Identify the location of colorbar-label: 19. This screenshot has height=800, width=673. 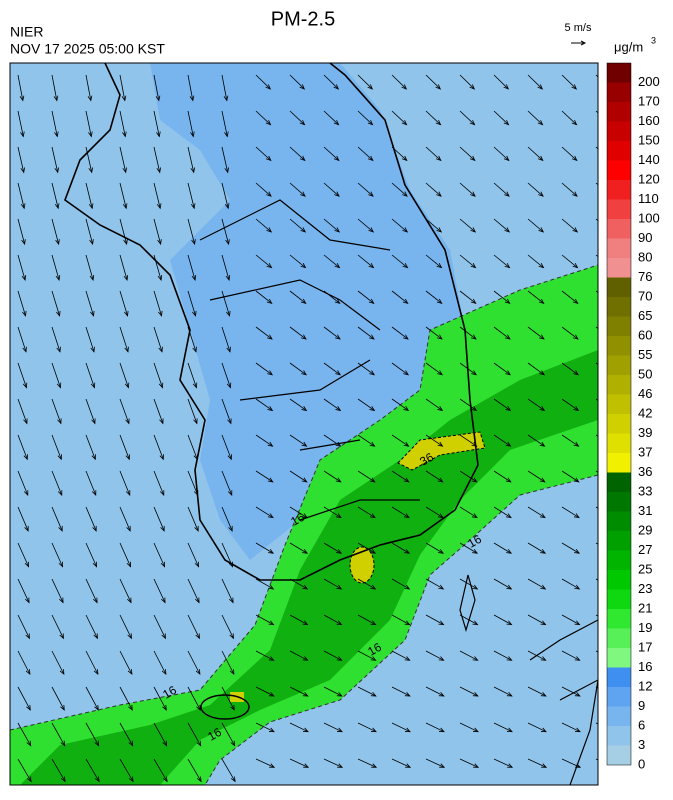
(645, 627).